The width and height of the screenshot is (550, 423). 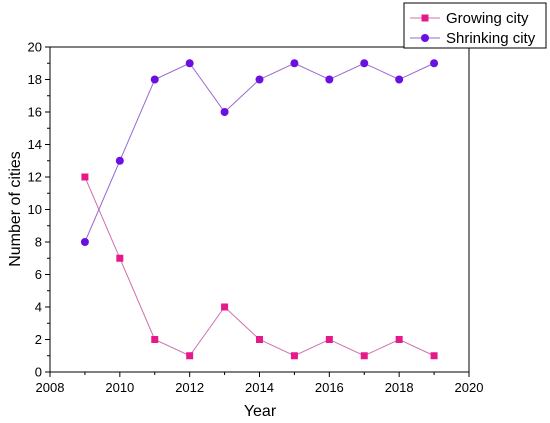 What do you see at coordinates (469, 387) in the screenshot?
I see `x-tick-label: 2020` at bounding box center [469, 387].